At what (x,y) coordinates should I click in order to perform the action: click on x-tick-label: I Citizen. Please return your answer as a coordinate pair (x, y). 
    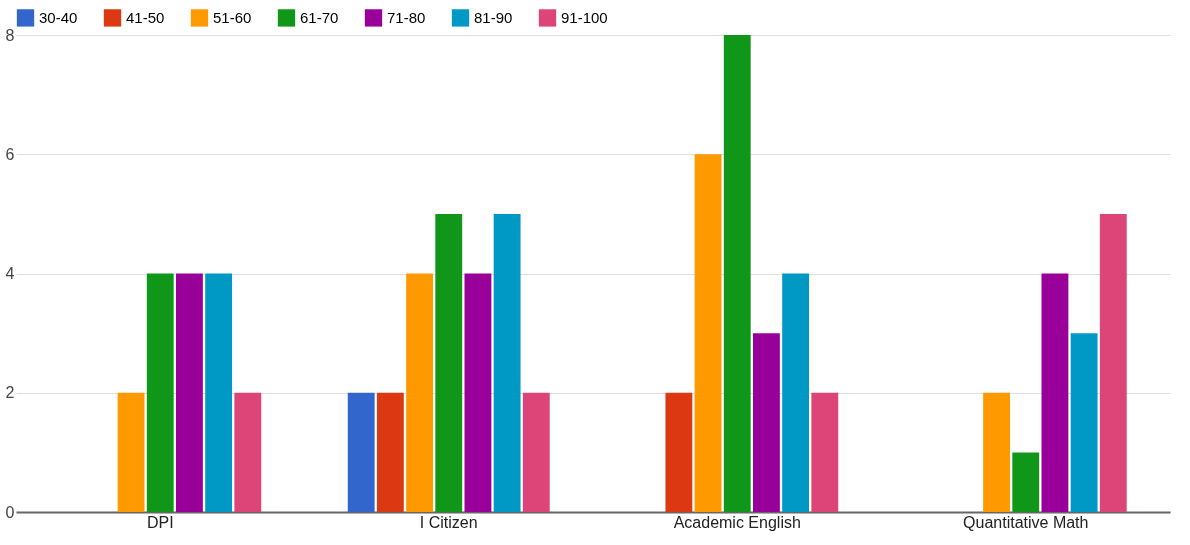
    Looking at the image, I should click on (448, 522).